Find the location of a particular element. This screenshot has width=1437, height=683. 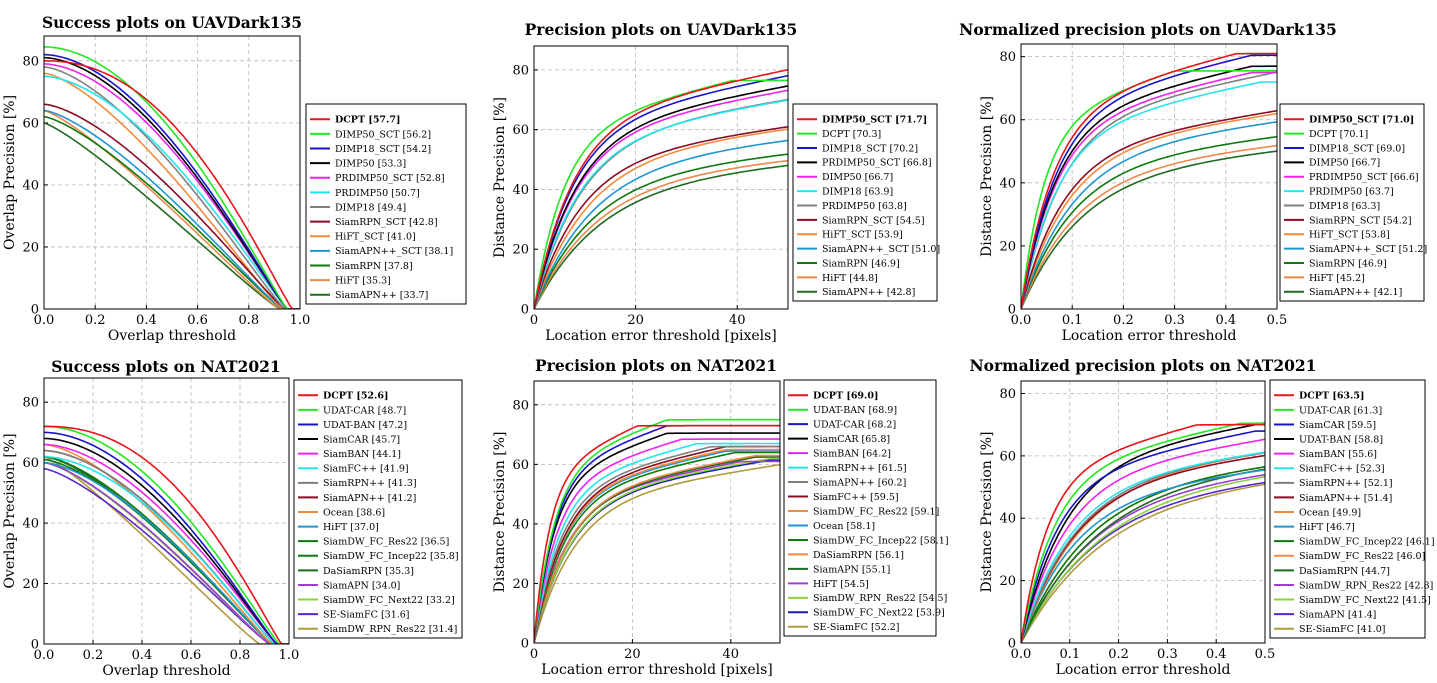

series-line-hift-sct is located at coordinates (1149, 210).